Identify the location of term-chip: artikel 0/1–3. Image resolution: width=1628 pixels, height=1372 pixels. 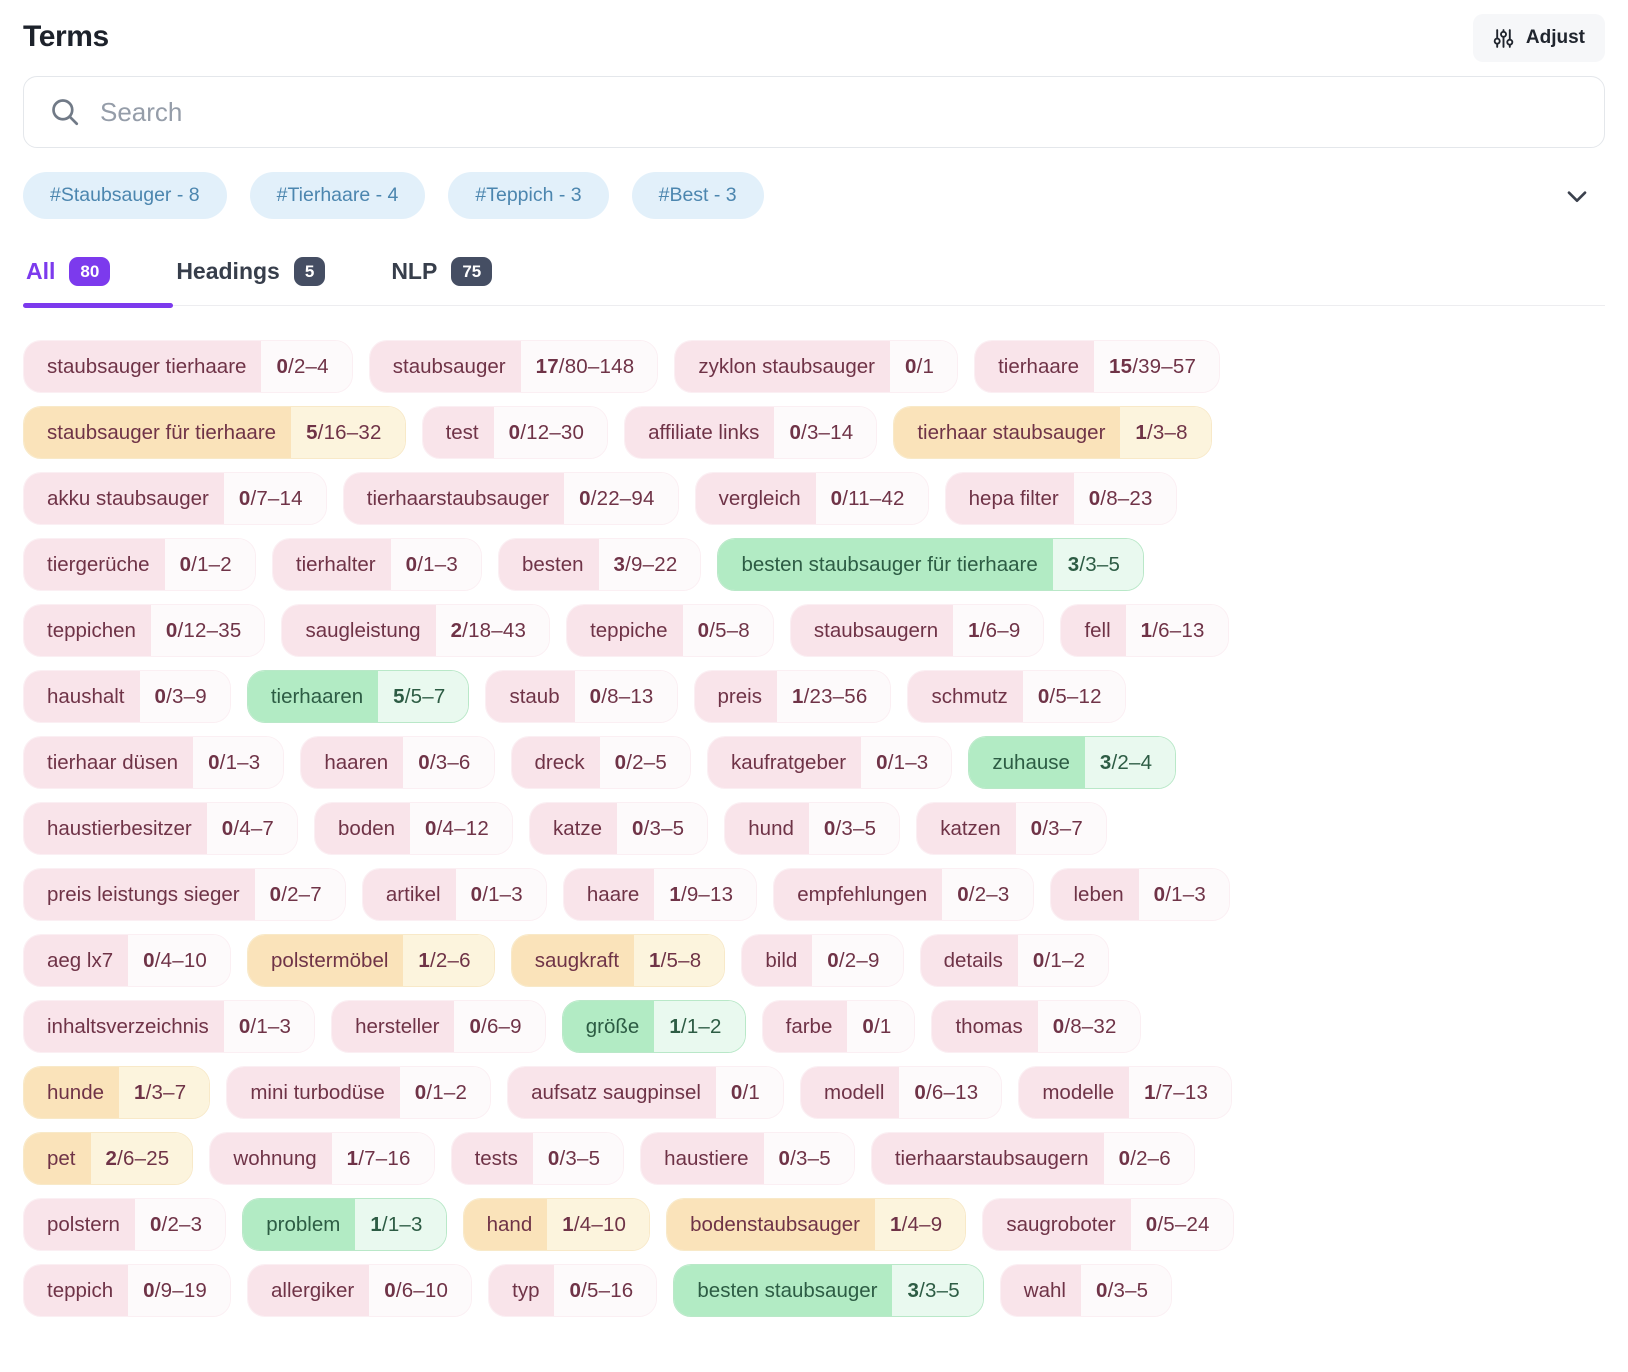
(454, 894).